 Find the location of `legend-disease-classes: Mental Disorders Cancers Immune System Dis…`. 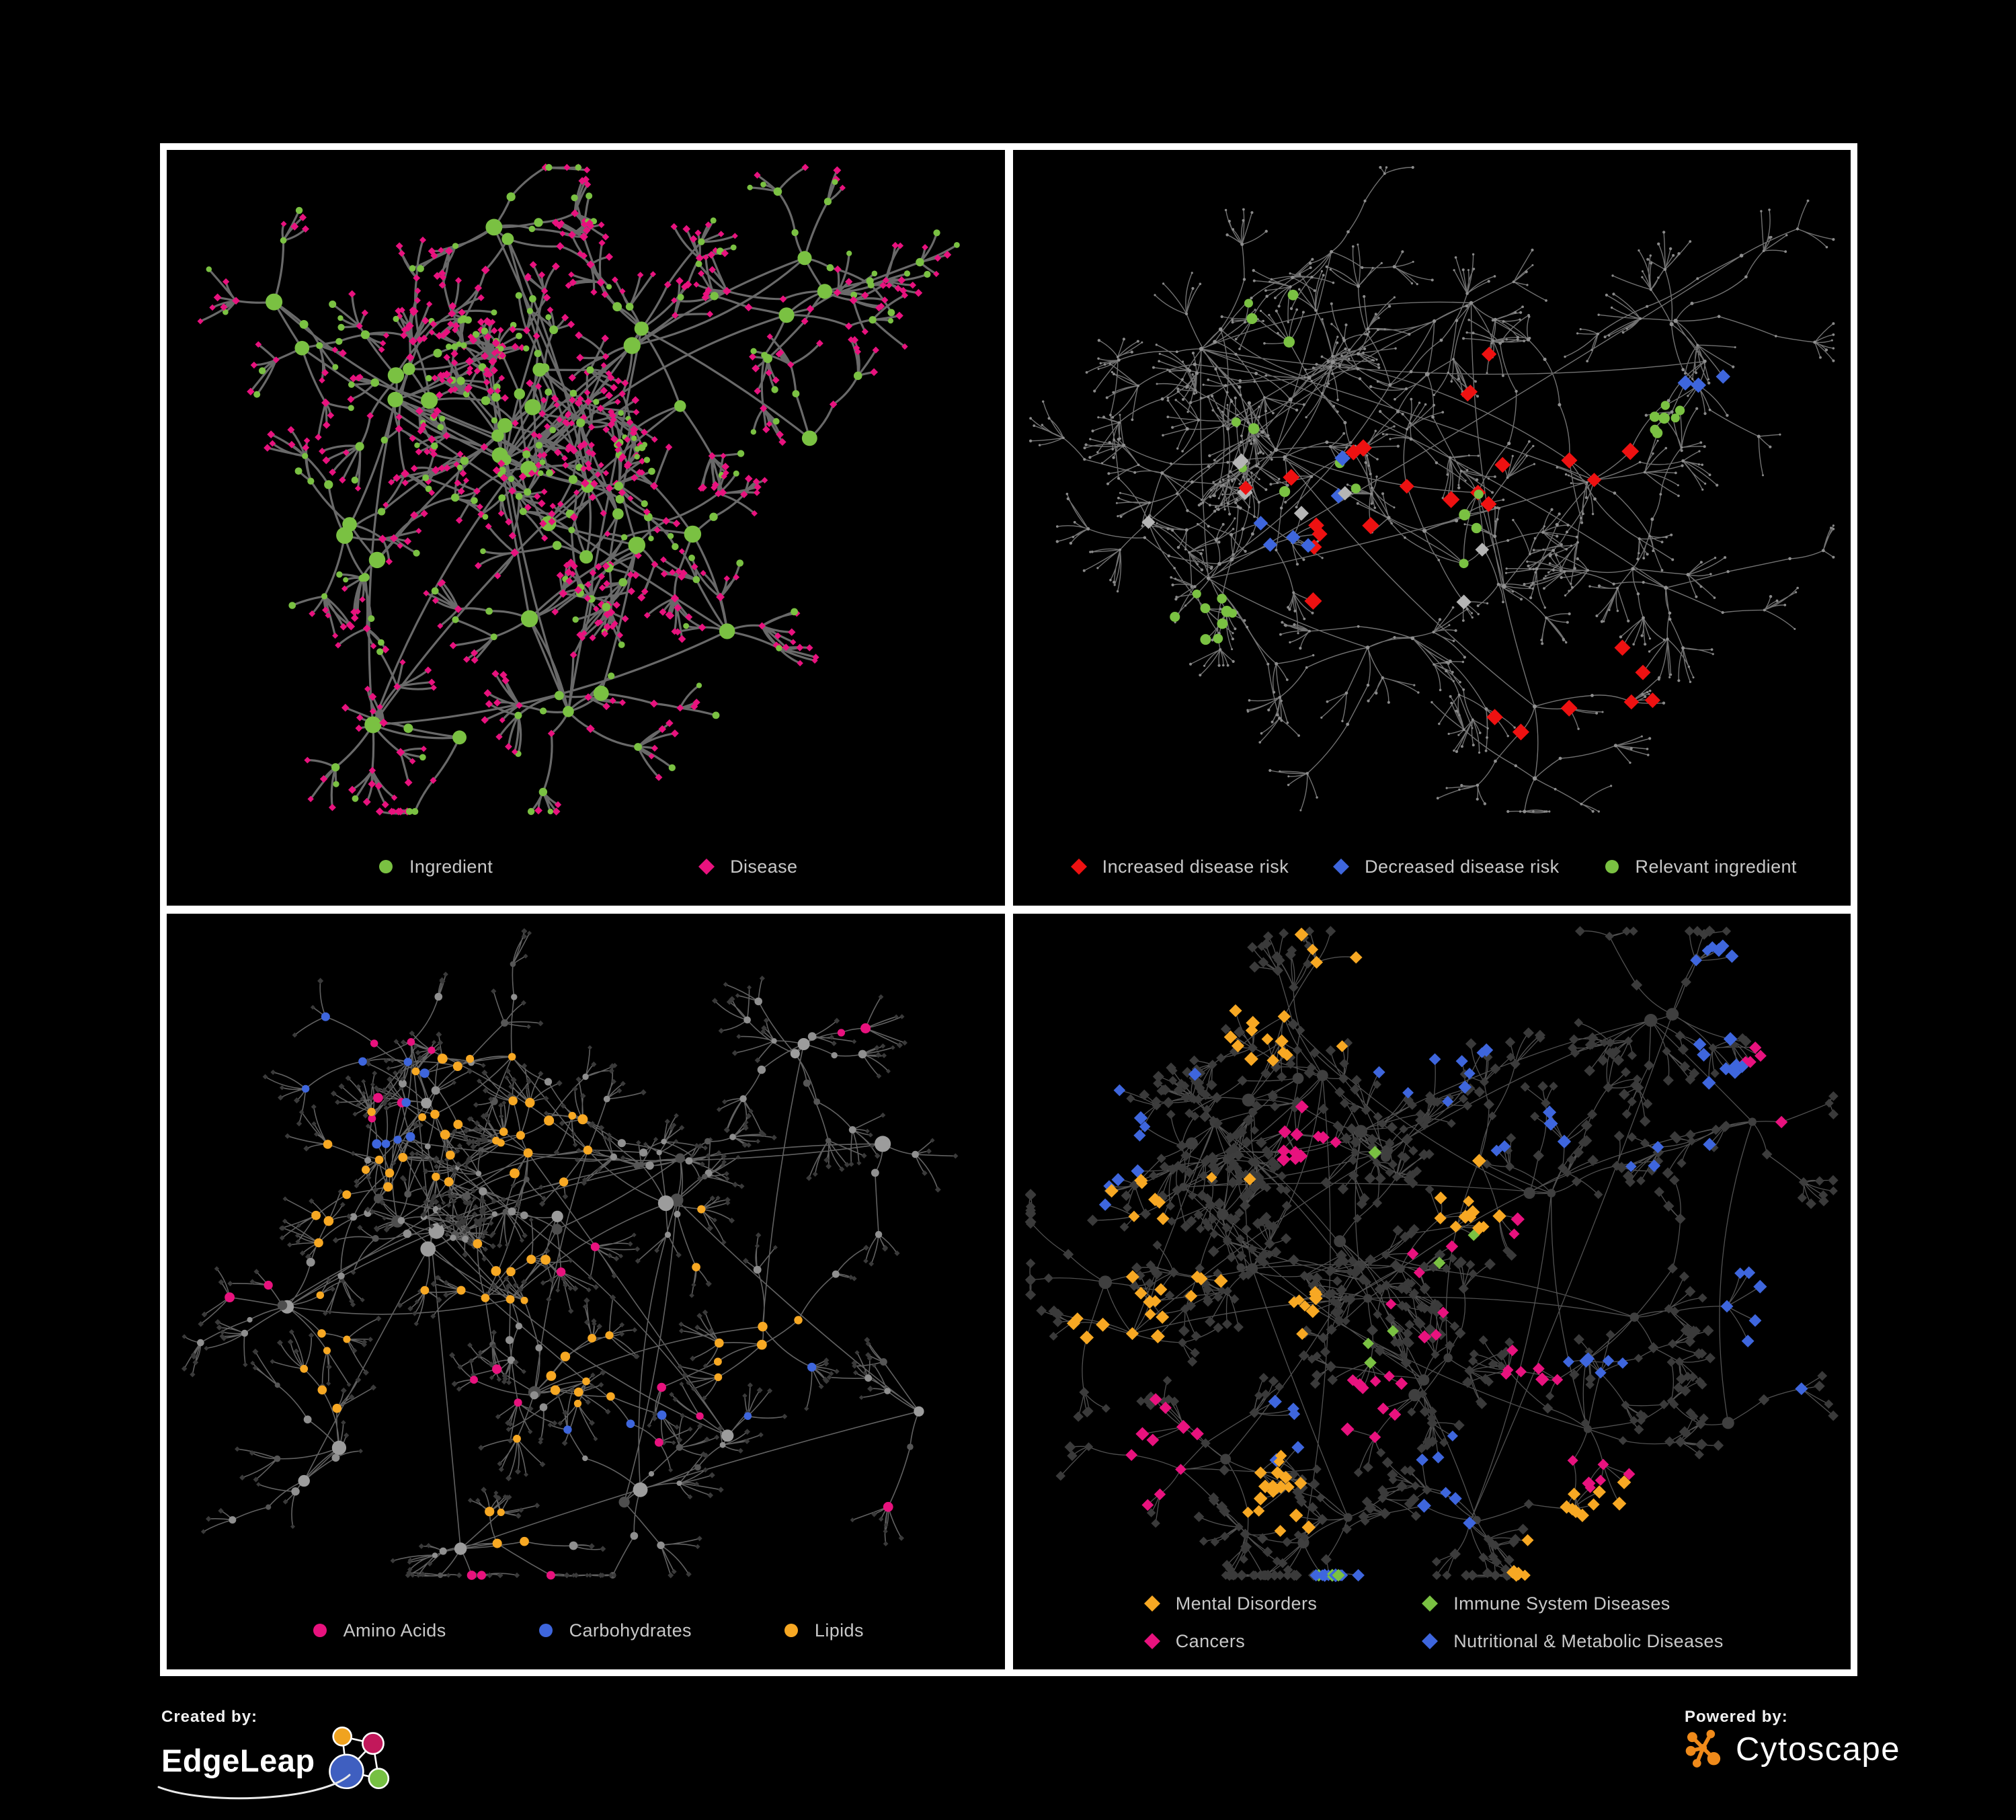

legend-disease-classes: Mental Disorders Cancers Immune System Dis… is located at coordinates (1432, 1622).